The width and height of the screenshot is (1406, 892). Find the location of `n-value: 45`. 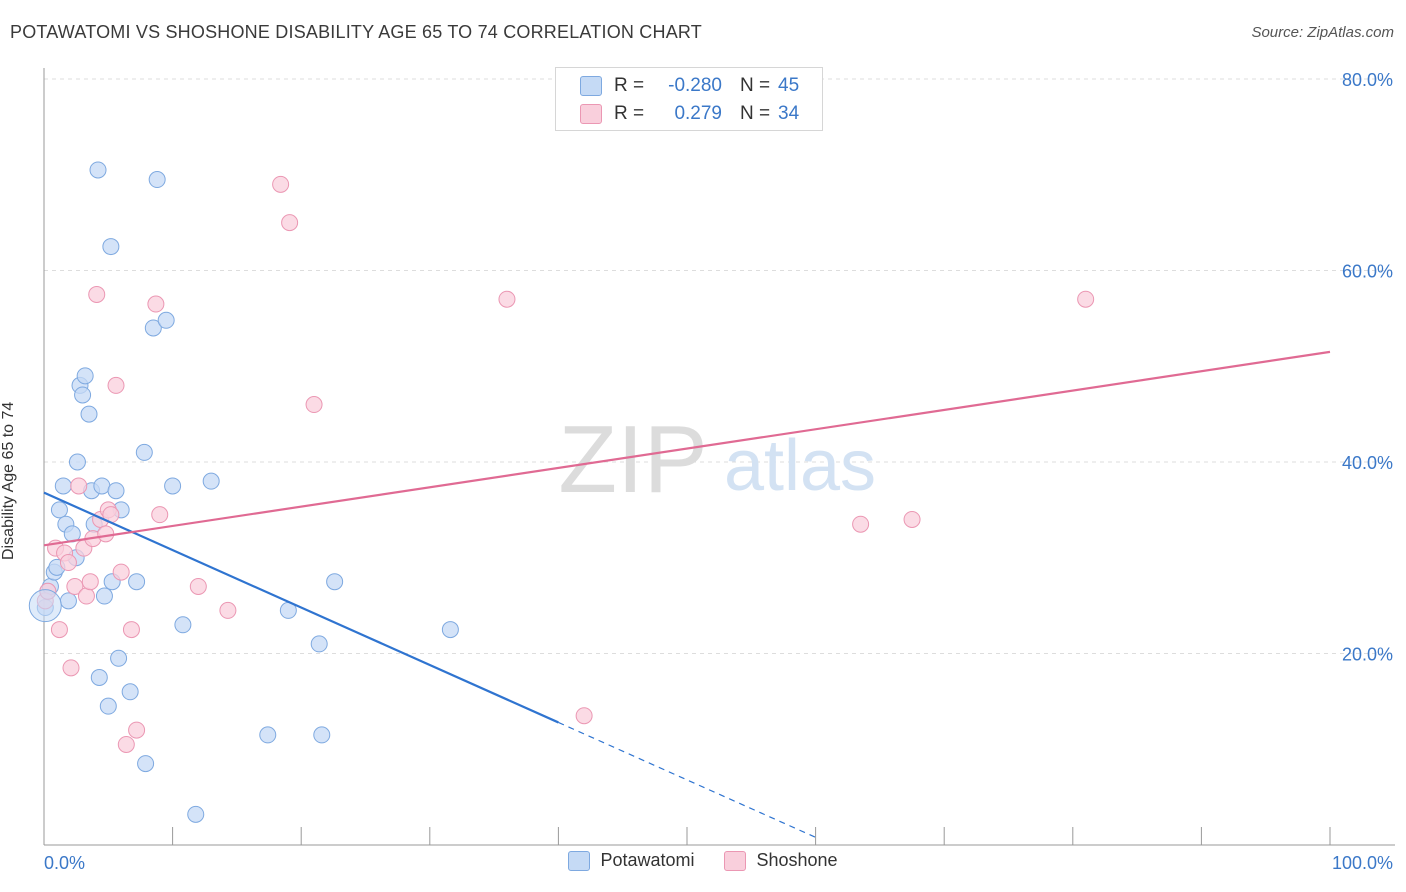

n-value: 45 is located at coordinates (789, 85).